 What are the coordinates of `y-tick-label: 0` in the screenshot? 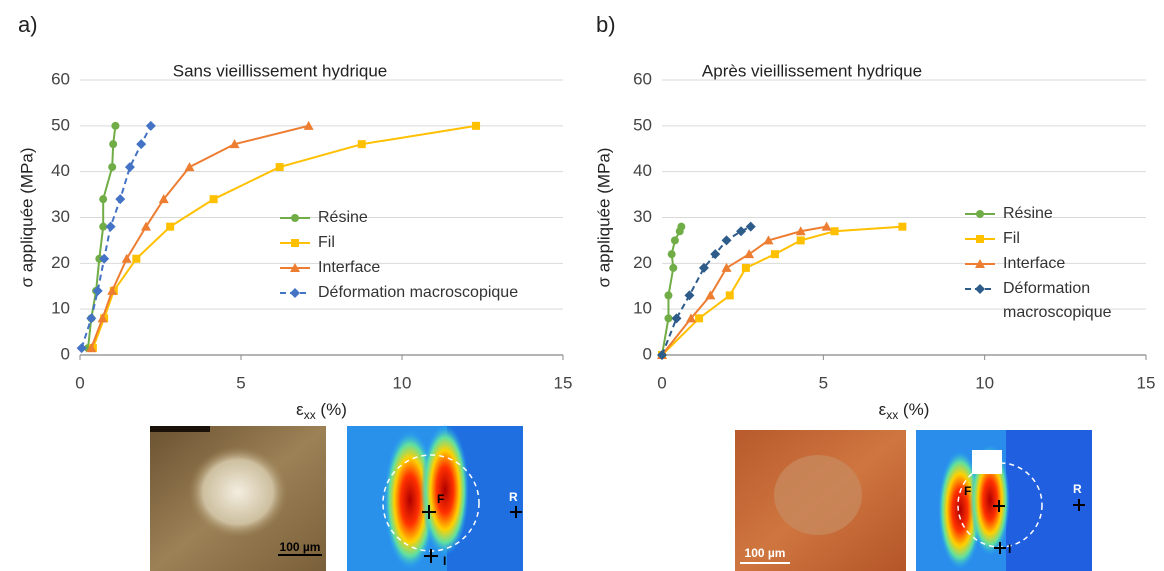 It's located at (65, 353).